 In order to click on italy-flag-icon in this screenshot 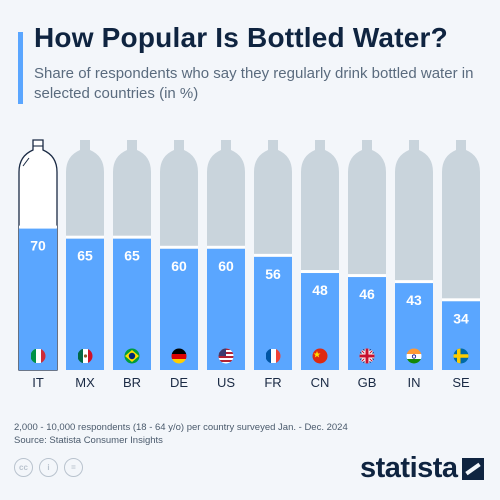, I will do `click(38, 356)`.